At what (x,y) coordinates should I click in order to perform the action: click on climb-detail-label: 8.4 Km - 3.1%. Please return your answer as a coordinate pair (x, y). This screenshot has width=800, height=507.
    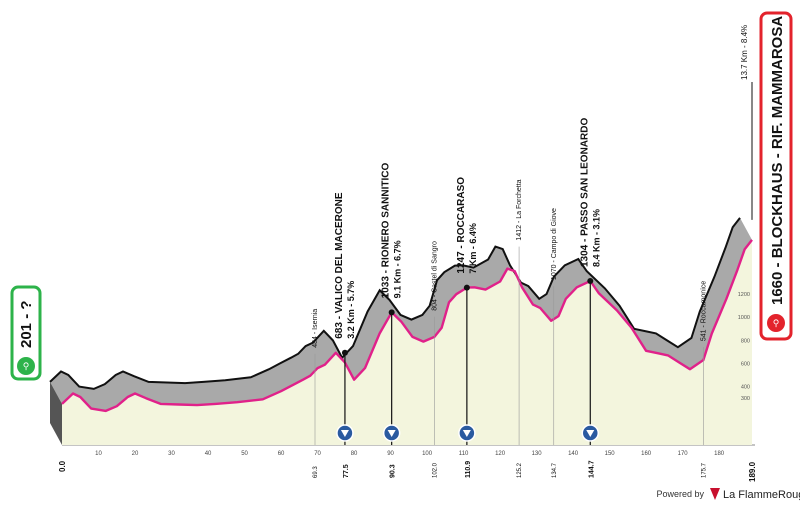
    Looking at the image, I should click on (596, 238).